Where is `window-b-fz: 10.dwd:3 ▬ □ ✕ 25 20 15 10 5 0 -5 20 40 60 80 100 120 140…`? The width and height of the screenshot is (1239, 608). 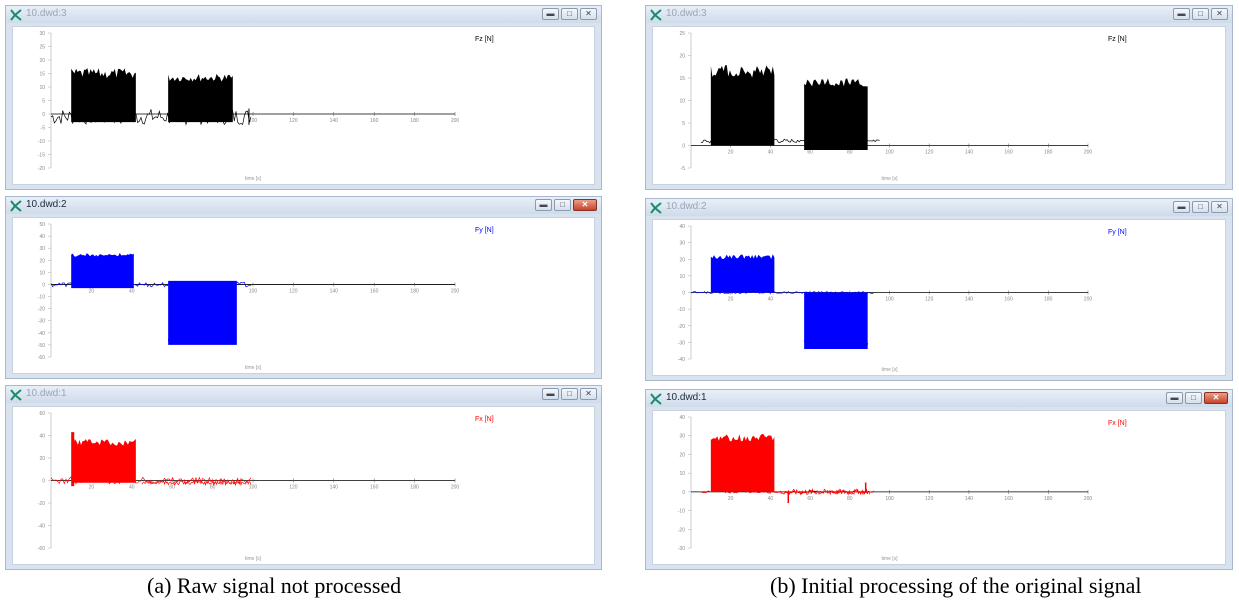
window-b-fz: 10.dwd:3 ▬ □ ✕ 25 20 15 10 5 0 -5 20 40 60 80 100 120 140… is located at coordinates (939, 97).